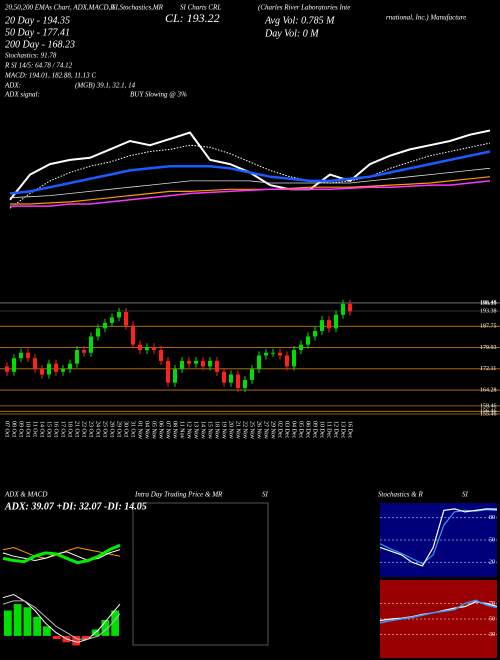 The height and width of the screenshot is (660, 500). What do you see at coordinates (70, 429) in the screenshot?
I see `date-label: 18 Oct` at bounding box center [70, 429].